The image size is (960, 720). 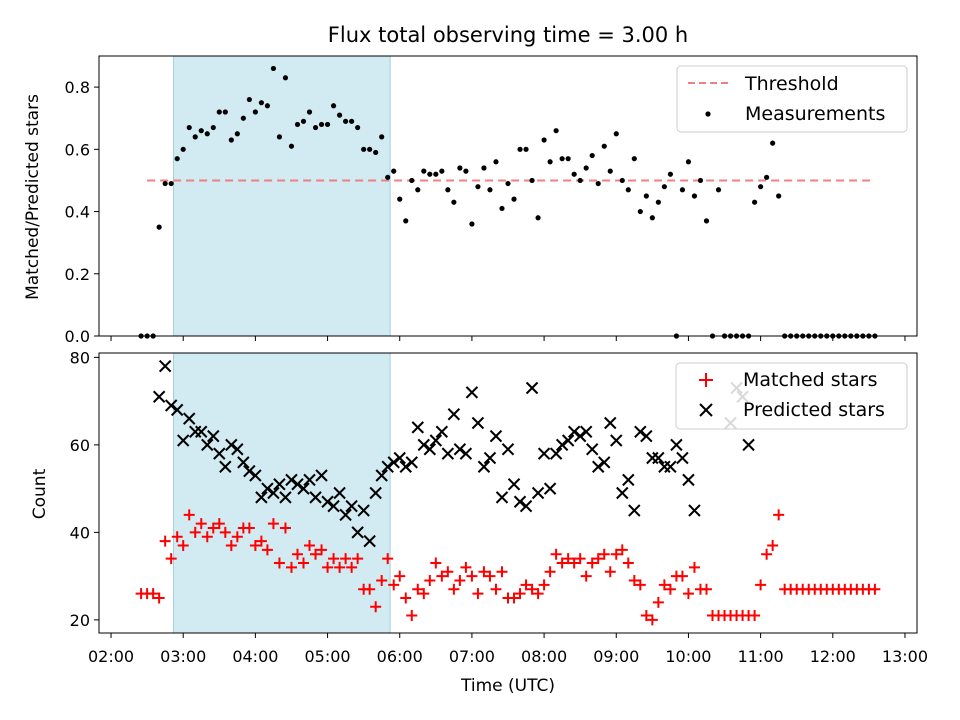 What do you see at coordinates (706, 380) in the screenshot?
I see `legend-matched-swatch` at bounding box center [706, 380].